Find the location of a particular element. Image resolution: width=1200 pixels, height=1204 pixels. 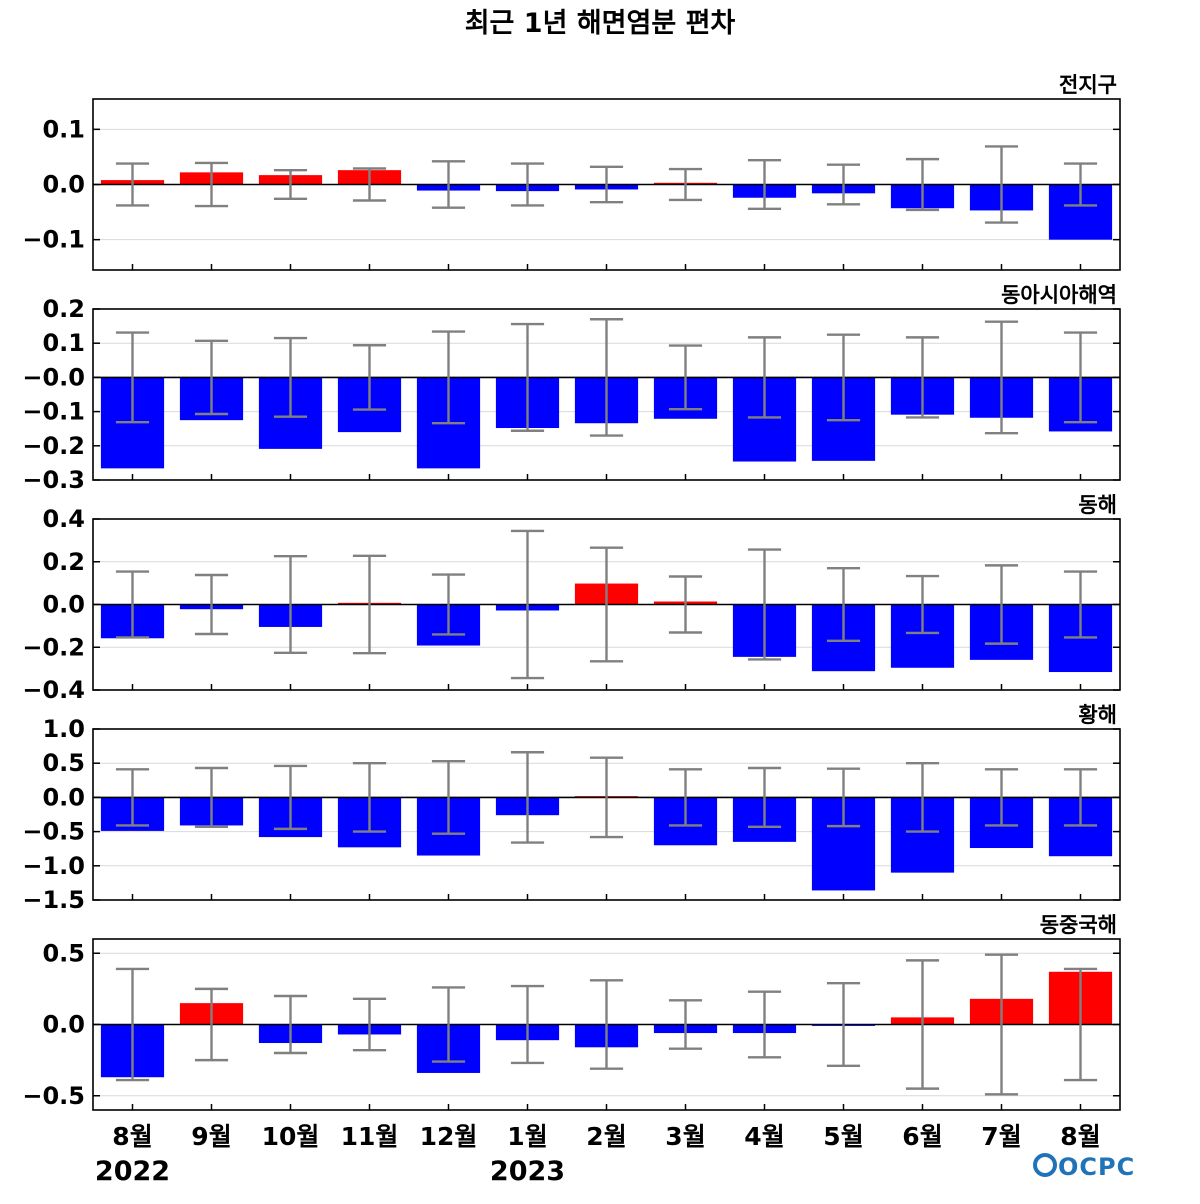

x-tick-label: 9월 is located at coordinates (211, 1136).